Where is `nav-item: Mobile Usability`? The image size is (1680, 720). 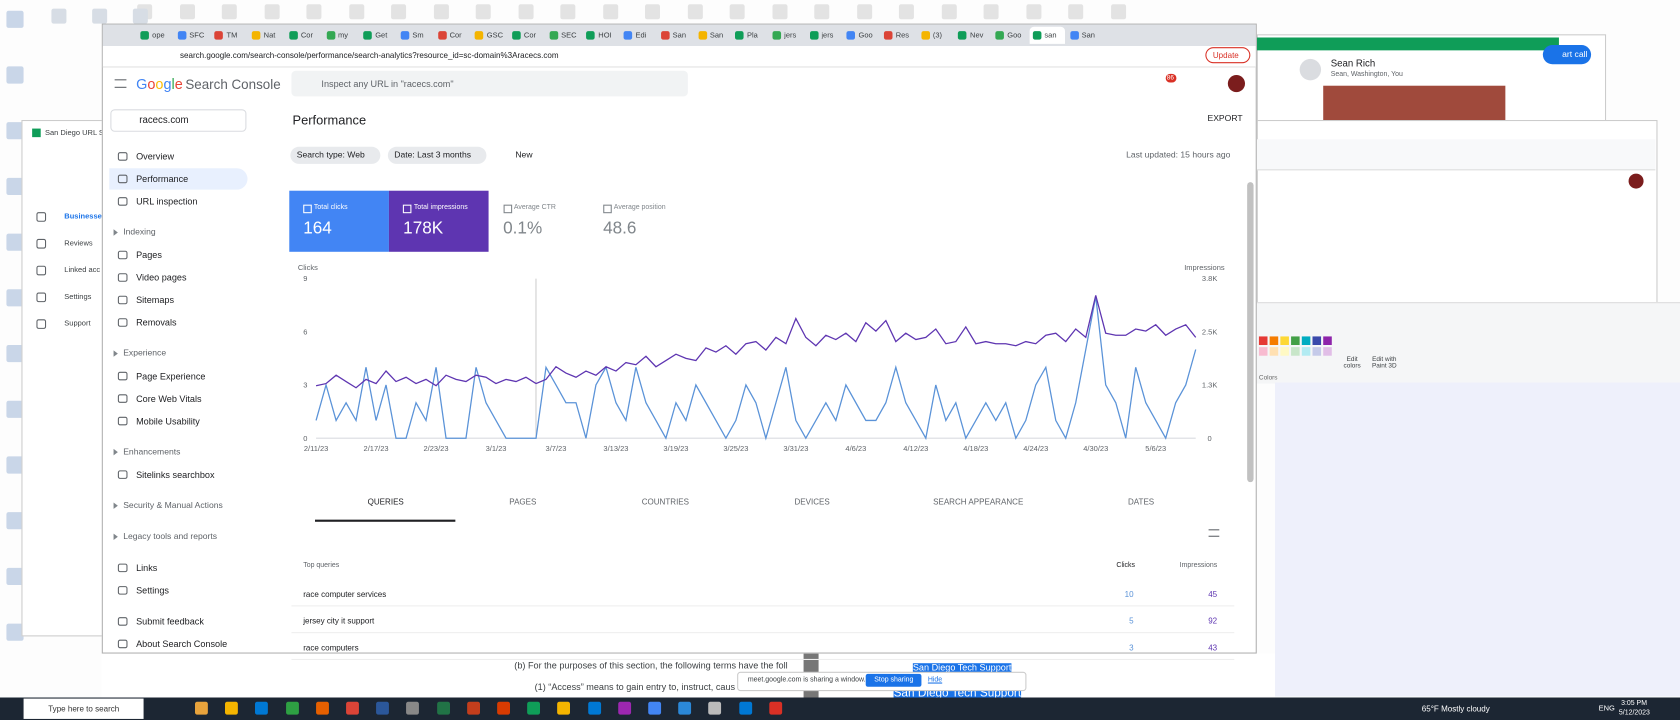
nav-item: Mobile Usability is located at coordinates (168, 421).